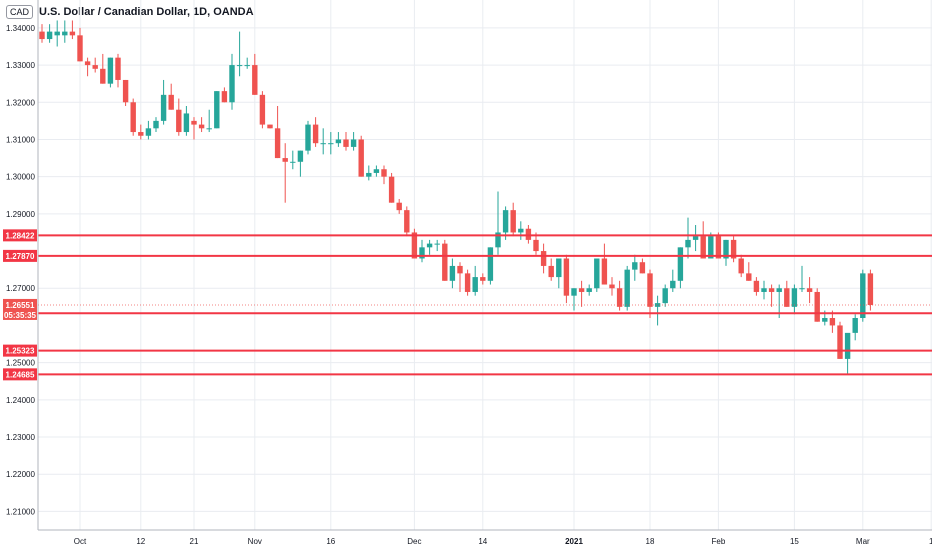 This screenshot has height=550, width=932. I want to click on symbol-badge: CAD, so click(20, 12).